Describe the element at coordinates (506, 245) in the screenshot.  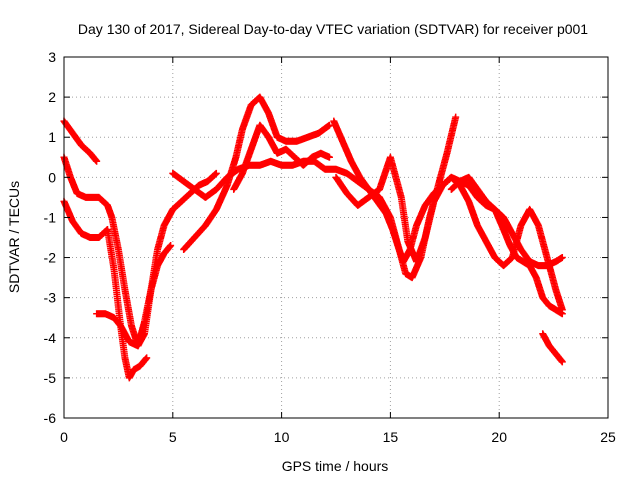
I see `series-track-j` at that location.